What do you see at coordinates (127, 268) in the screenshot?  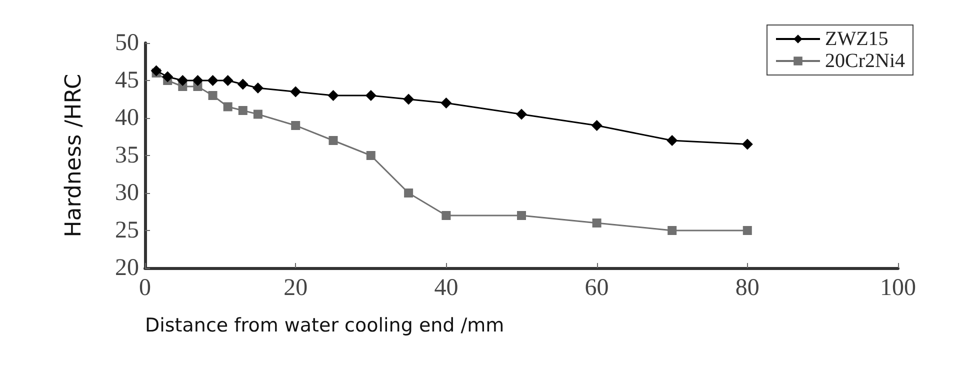 I see `y-tick-label: 20` at bounding box center [127, 268].